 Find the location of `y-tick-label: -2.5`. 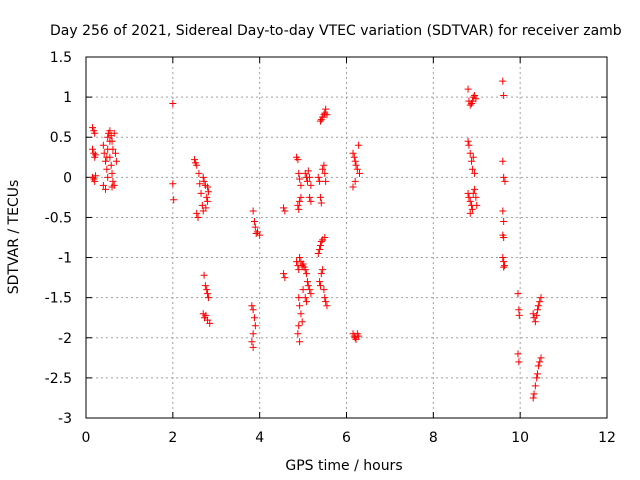

y-tick-label: -2.5 is located at coordinates (58, 379).